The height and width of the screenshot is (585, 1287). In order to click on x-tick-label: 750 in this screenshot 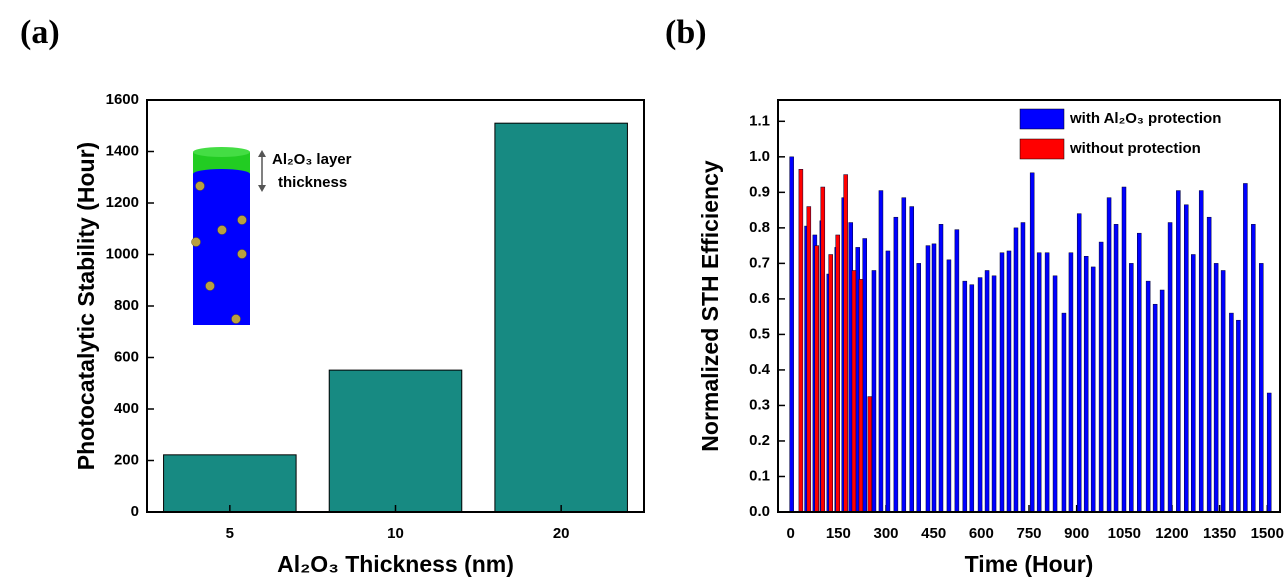, I will do `click(1028, 533)`.